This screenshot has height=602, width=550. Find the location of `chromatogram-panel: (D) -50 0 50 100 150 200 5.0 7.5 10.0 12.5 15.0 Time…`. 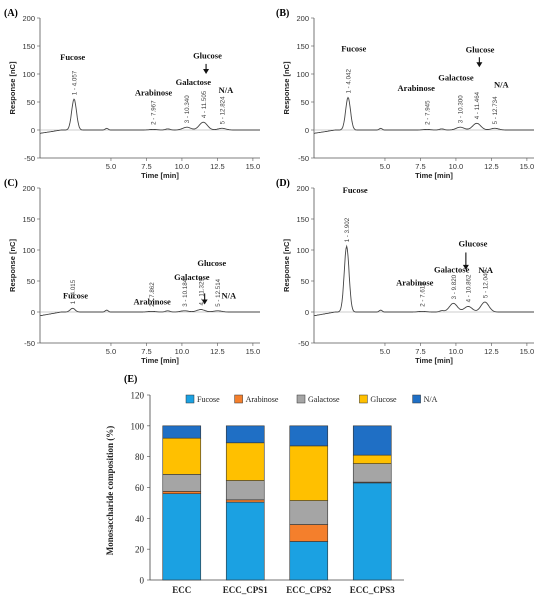

chromatogram-panel: (D) -50 0 50 100 150 200 5.0 7.5 10.0 12.5 15.0 Time… is located at coordinates (405, 271).